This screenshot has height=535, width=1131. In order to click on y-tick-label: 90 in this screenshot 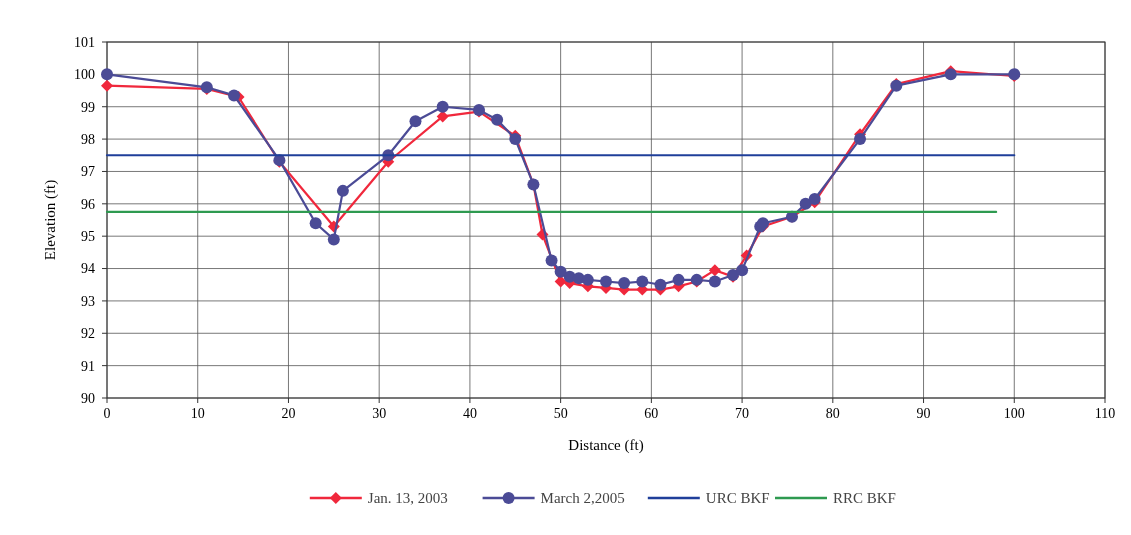, I will do `click(88, 398)`.